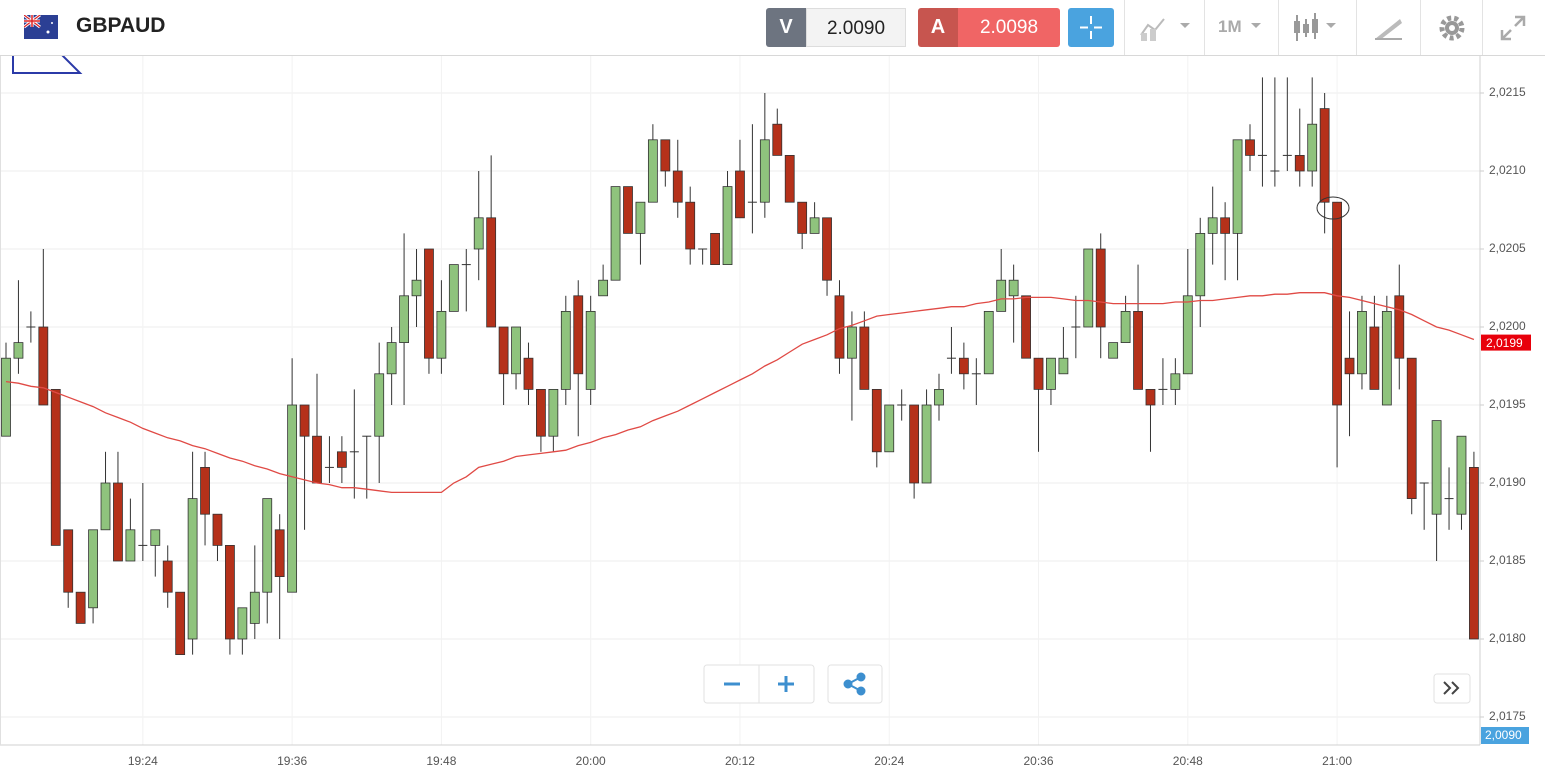 Image resolution: width=1545 pixels, height=780 pixels. Describe the element at coordinates (1320, 28) in the screenshot. I see `candle-type-button` at that location.